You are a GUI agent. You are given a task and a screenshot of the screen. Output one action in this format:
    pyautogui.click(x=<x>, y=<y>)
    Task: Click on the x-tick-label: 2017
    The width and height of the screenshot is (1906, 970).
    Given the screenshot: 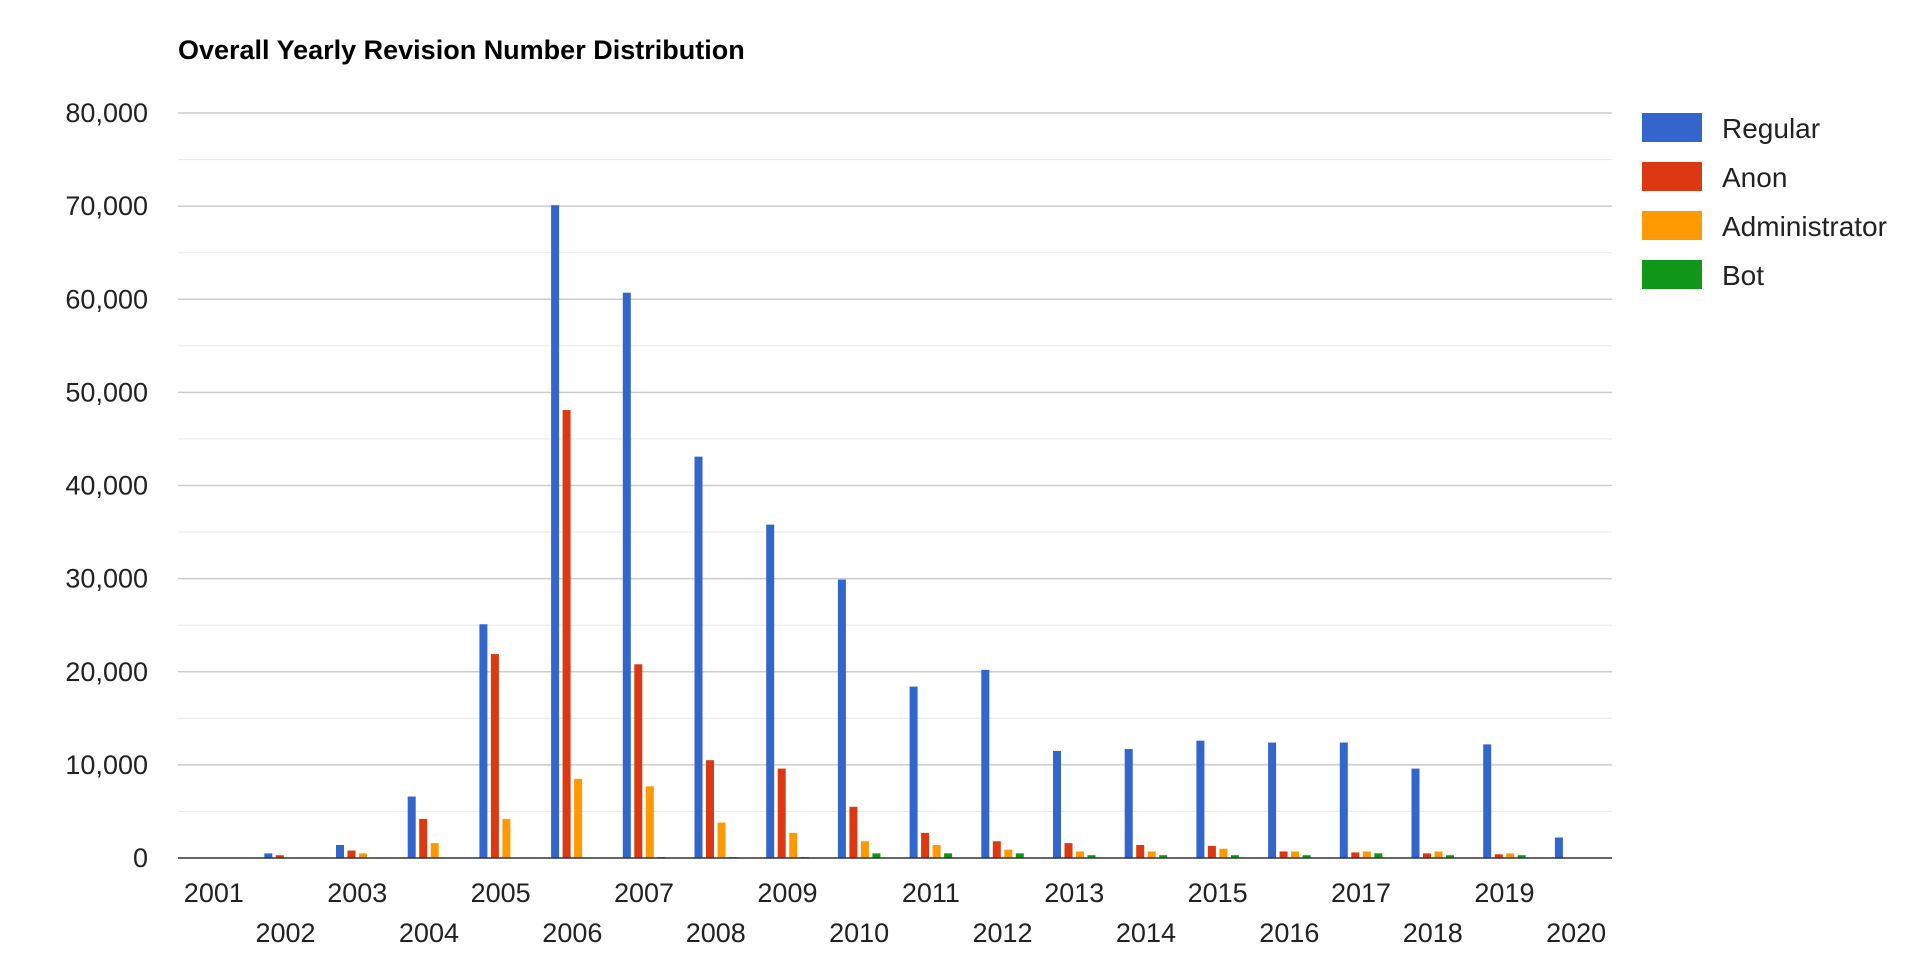 What is the action you would take?
    pyautogui.click(x=1361, y=893)
    